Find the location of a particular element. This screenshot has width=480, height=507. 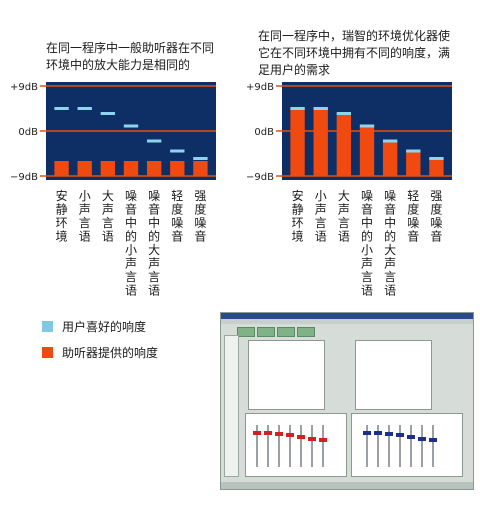

legend-swatch-provided is located at coordinates (47, 352).